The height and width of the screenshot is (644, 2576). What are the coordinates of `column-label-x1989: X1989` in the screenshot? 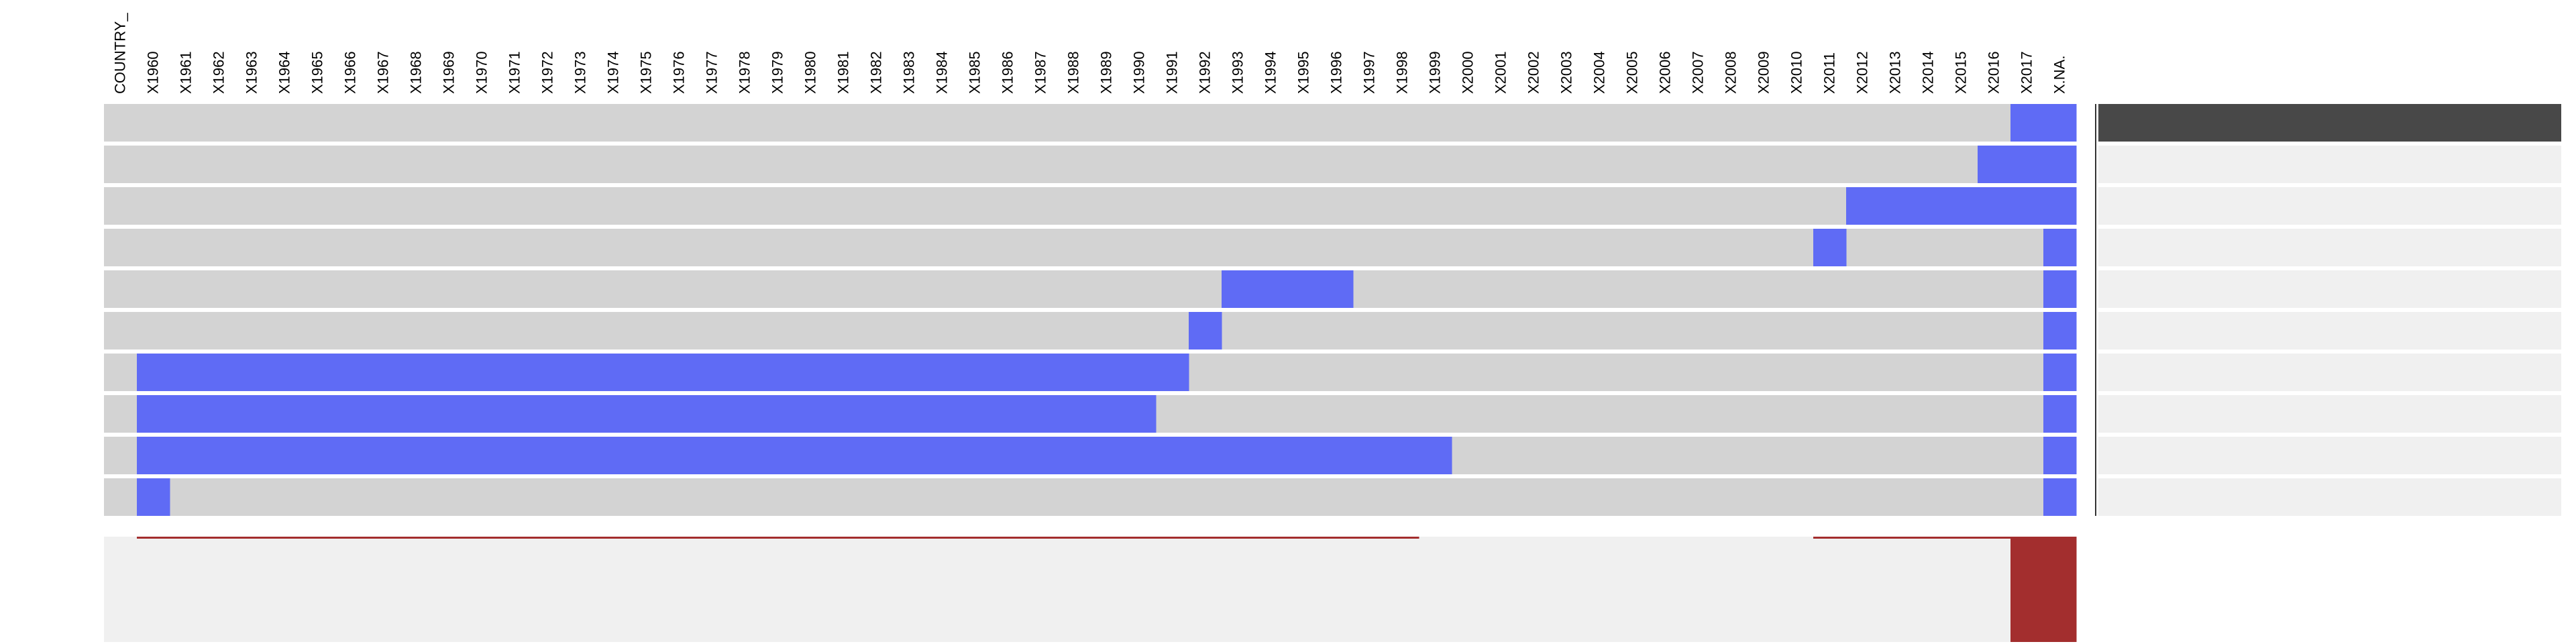 It's located at (1106, 72).